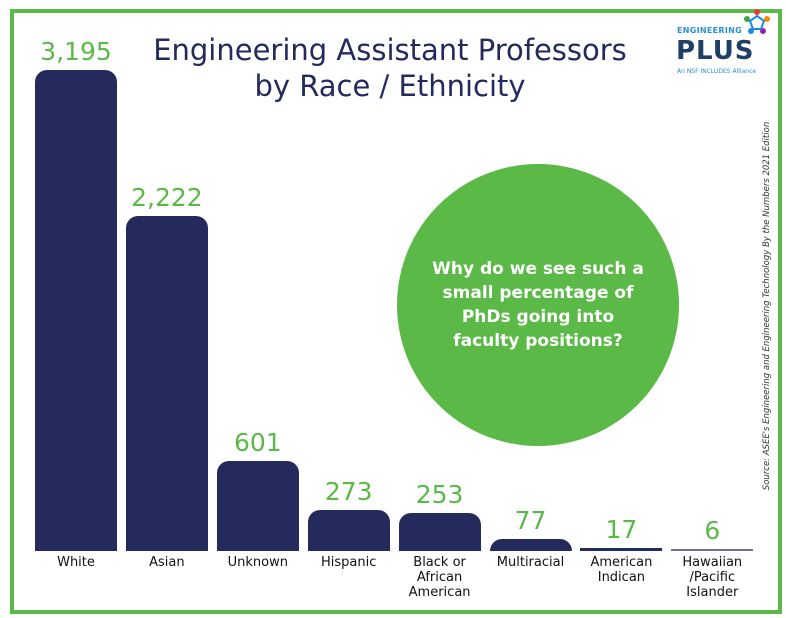 The height and width of the screenshot is (618, 786). I want to click on category-label: Hispanic, so click(348, 562).